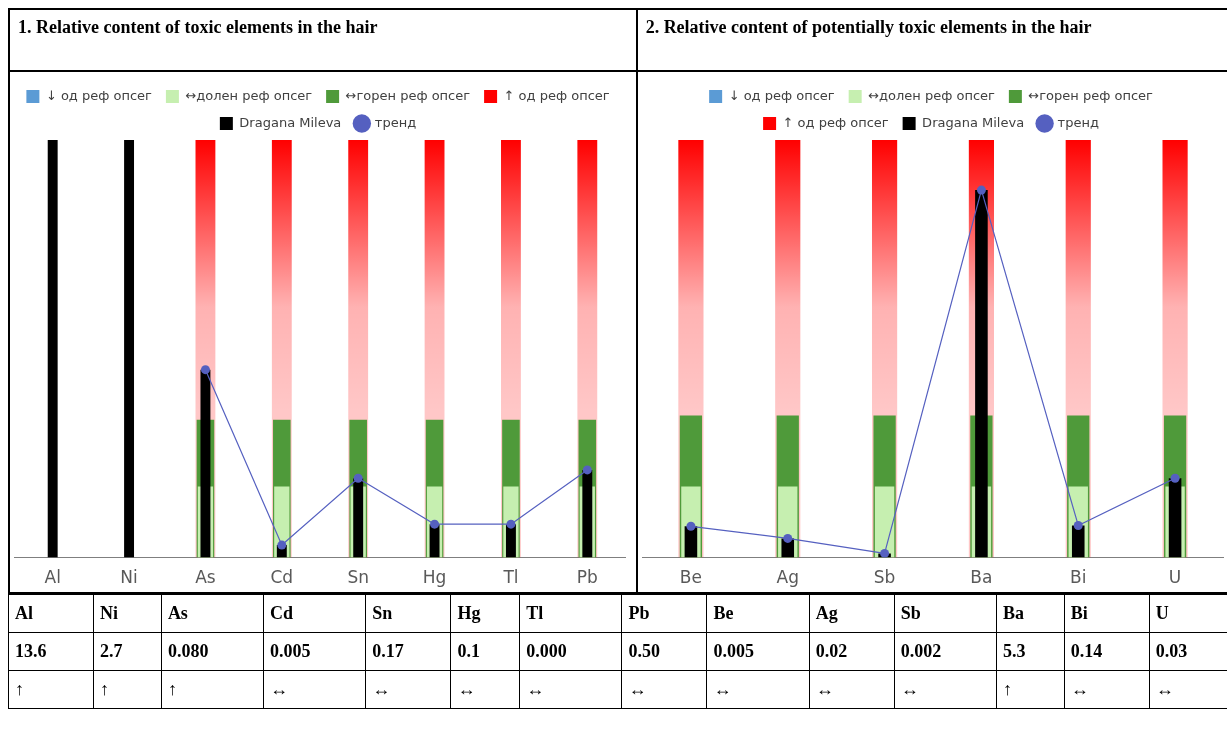 Image resolution: width=1227 pixels, height=756 pixels. I want to click on x-tick-label: Hg, so click(434, 577).